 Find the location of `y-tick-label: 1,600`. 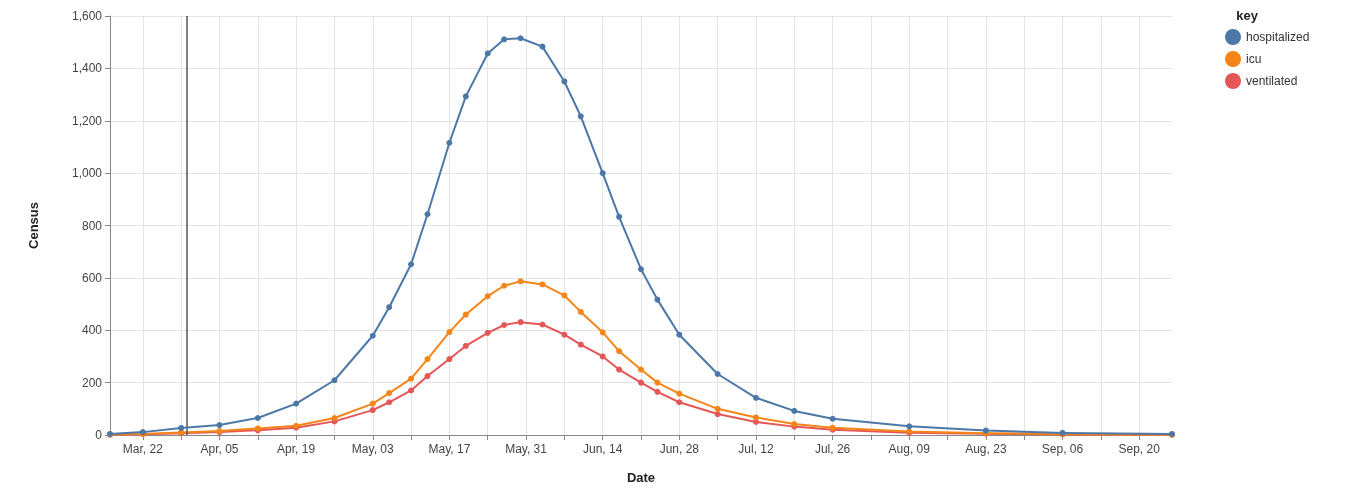

y-tick-label: 1,600 is located at coordinates (87, 16).